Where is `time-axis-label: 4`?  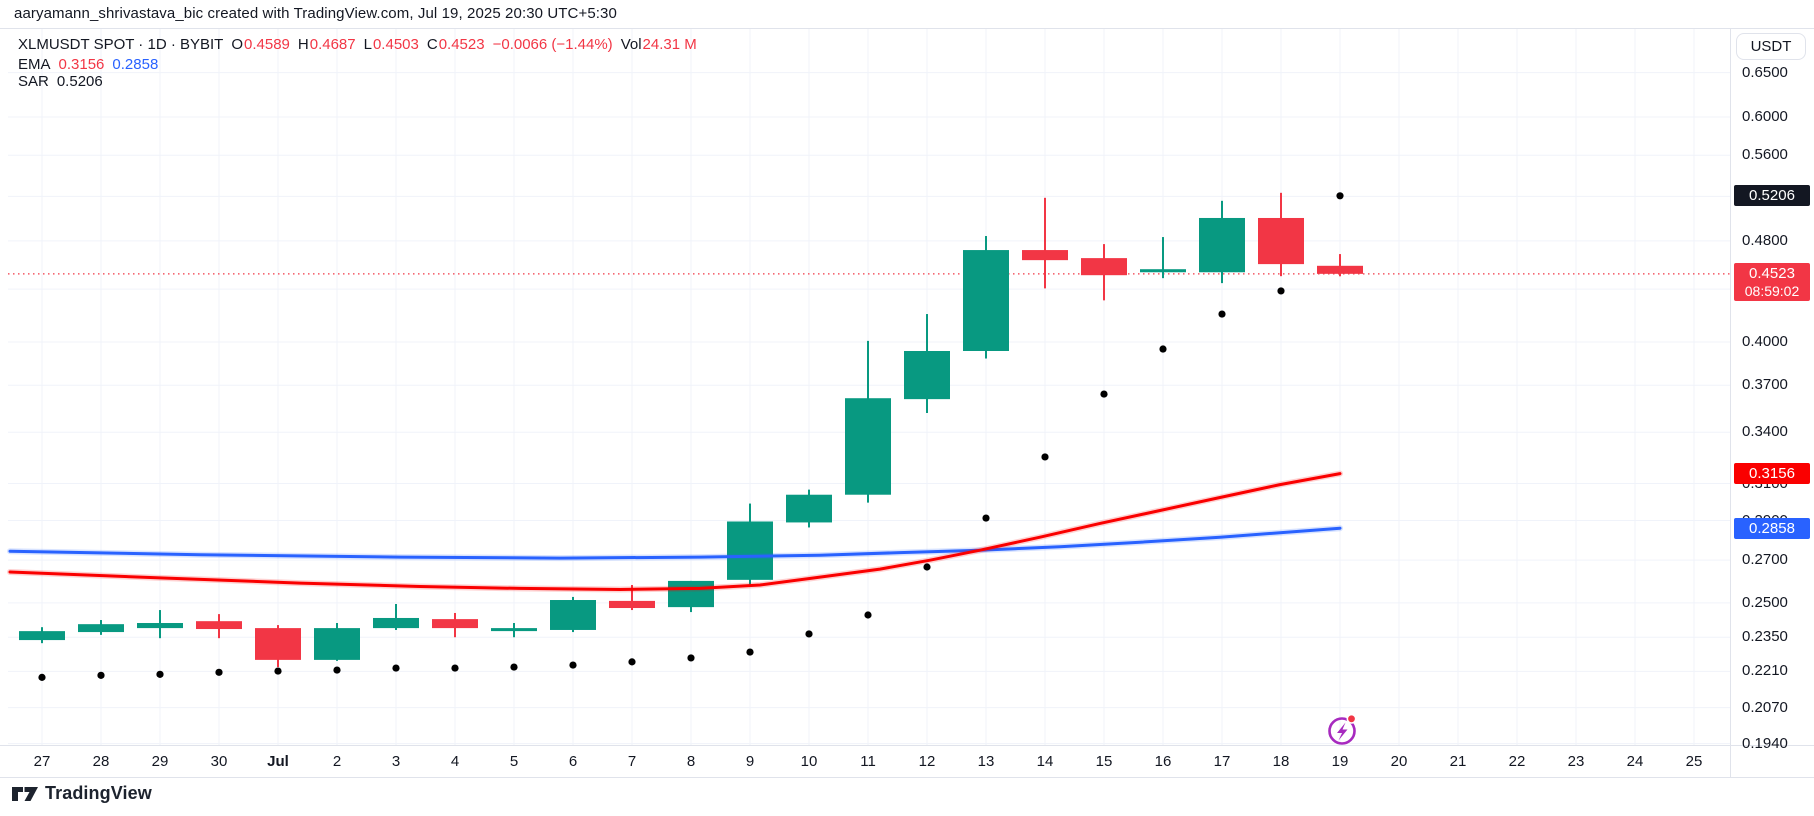 time-axis-label: 4 is located at coordinates (455, 761).